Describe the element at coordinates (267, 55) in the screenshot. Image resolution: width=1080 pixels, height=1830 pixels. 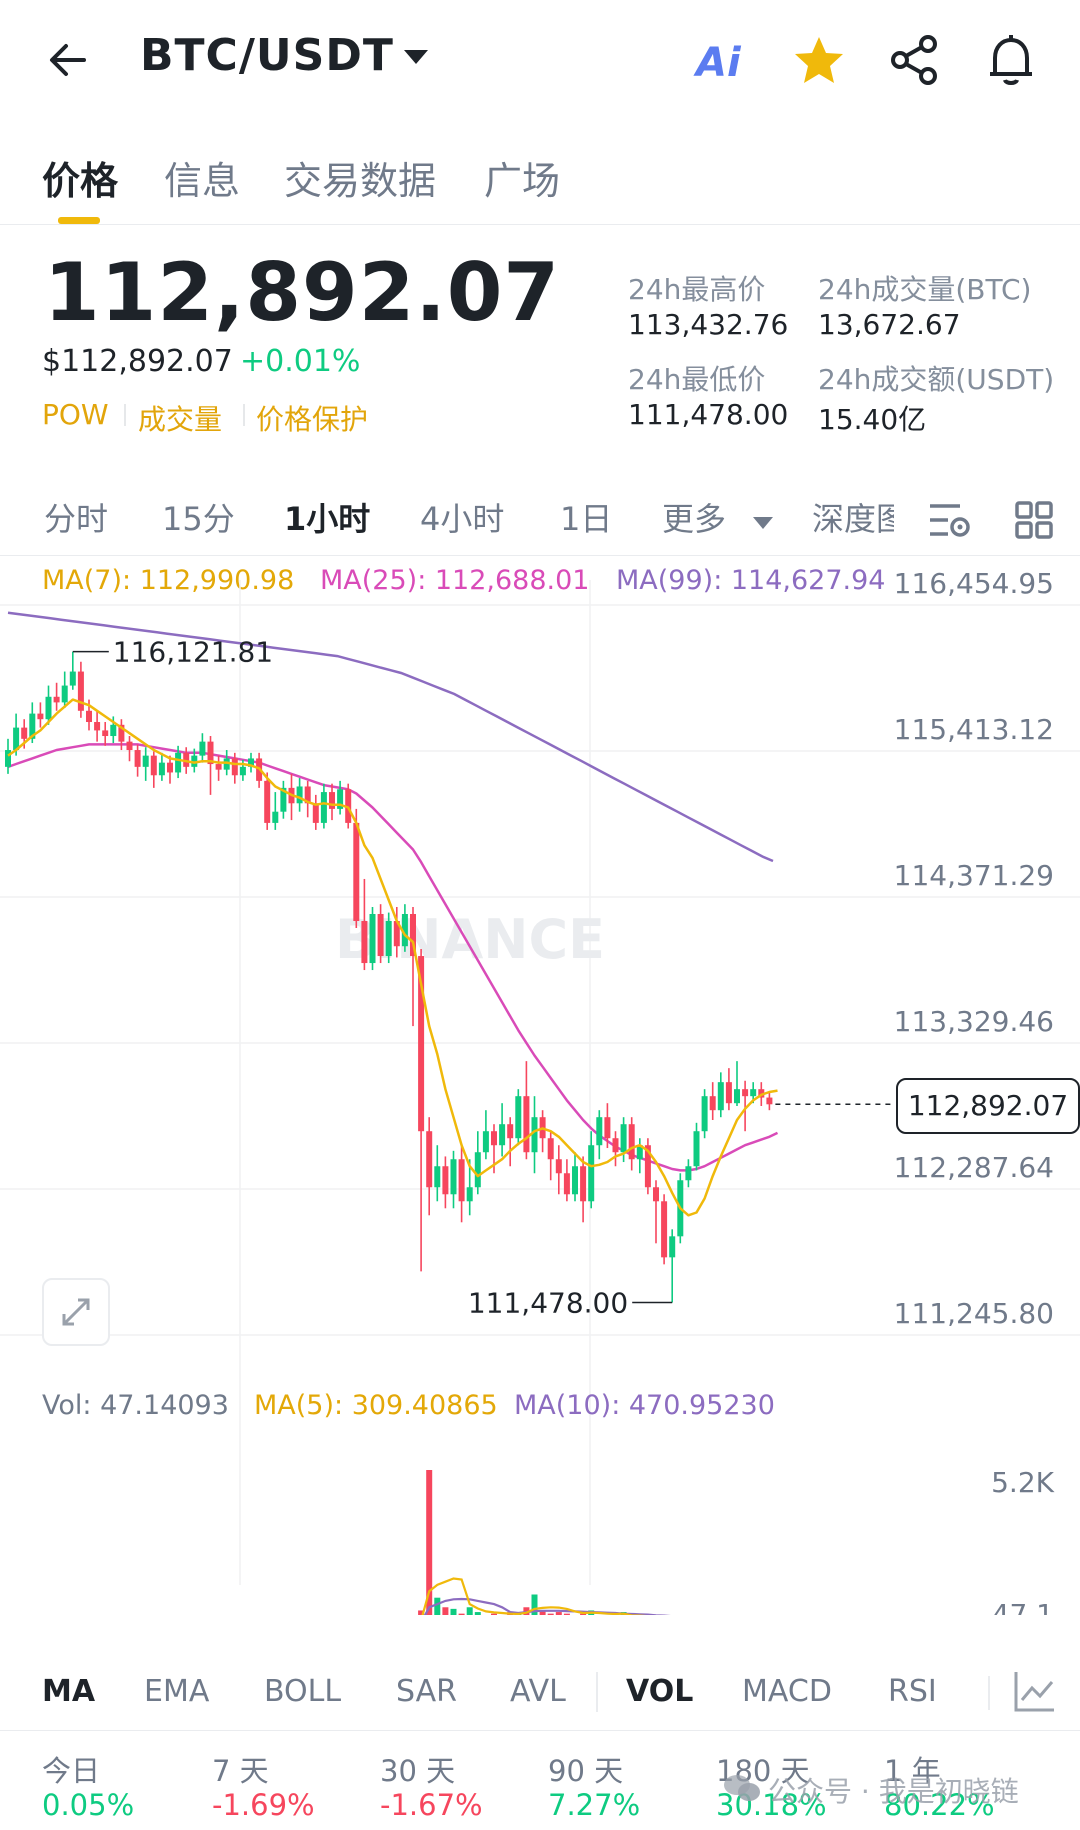
I see `pair-title: BTC/USDT` at that location.